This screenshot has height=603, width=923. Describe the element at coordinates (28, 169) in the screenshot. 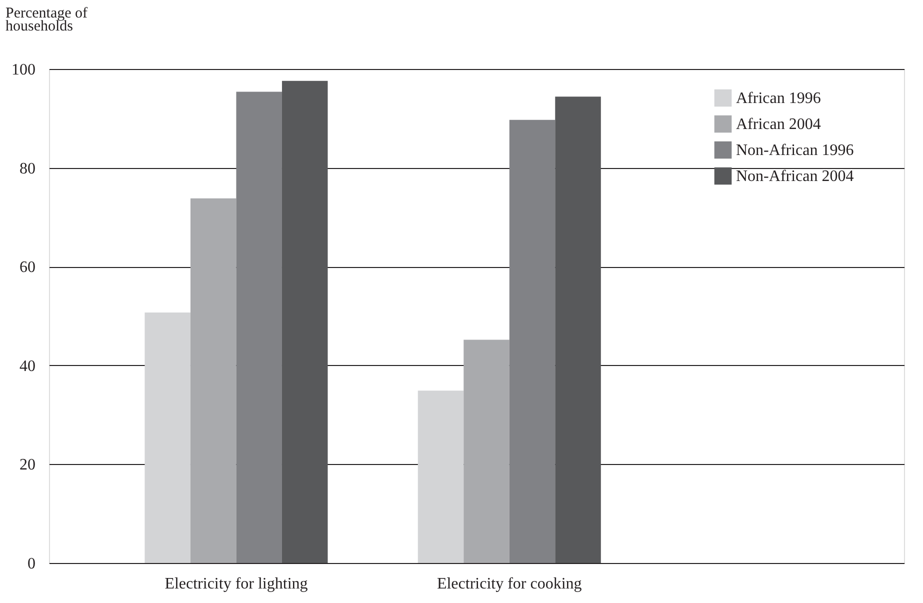

I see `y-tick-label: 80` at that location.